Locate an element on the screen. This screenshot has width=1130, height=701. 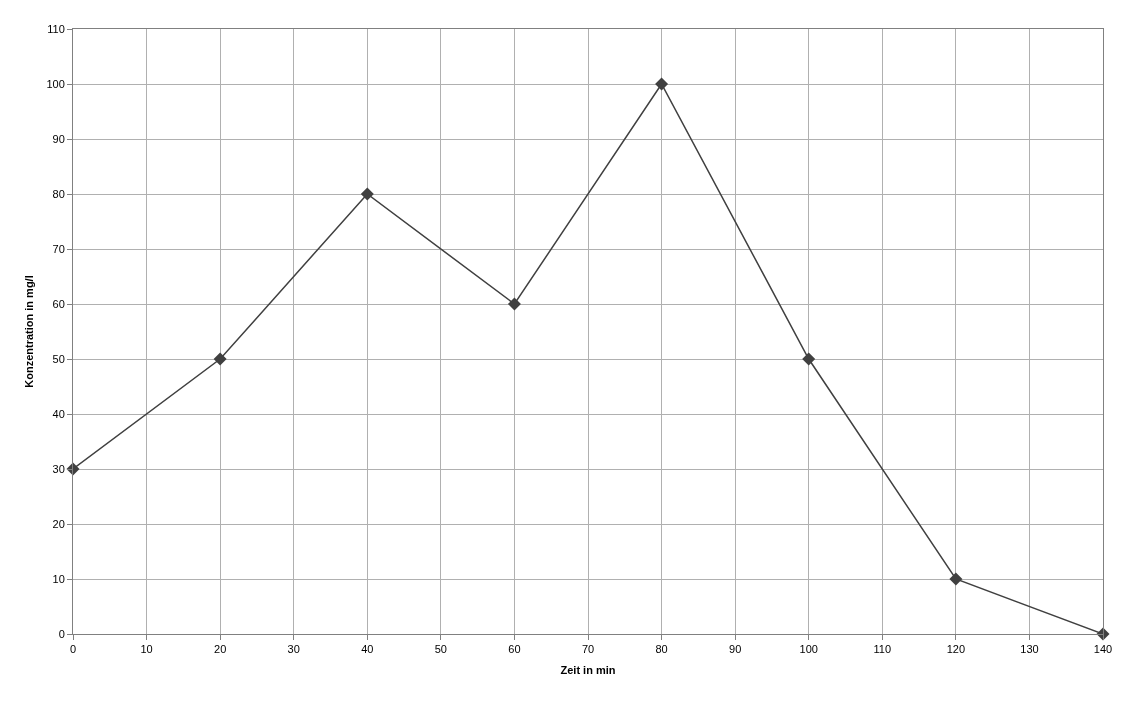
x-tick-label: 10 is located at coordinates (146, 649).